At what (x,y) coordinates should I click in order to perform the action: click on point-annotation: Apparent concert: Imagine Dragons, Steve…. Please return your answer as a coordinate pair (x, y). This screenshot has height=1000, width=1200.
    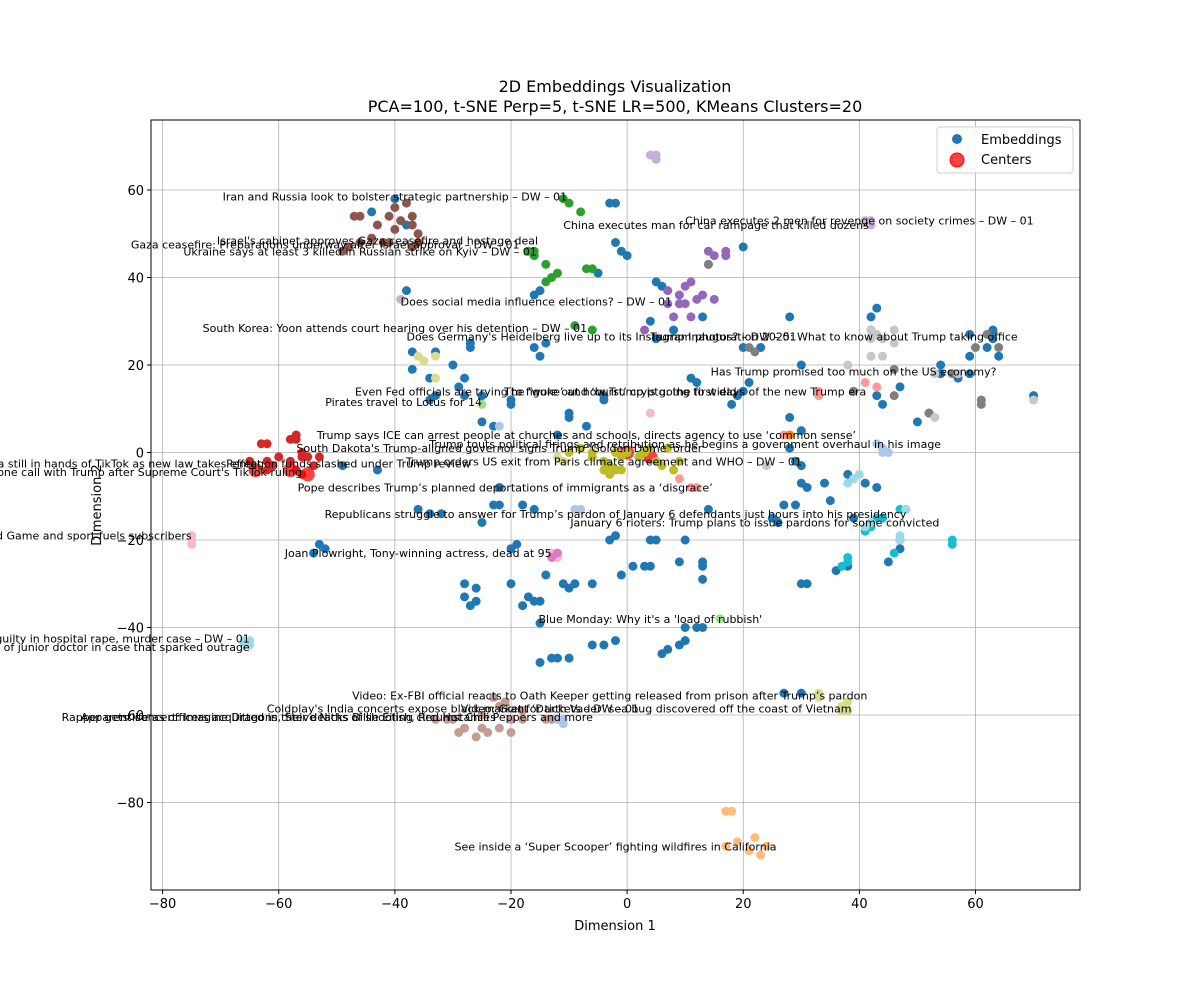
    Looking at the image, I should click on (337, 717).